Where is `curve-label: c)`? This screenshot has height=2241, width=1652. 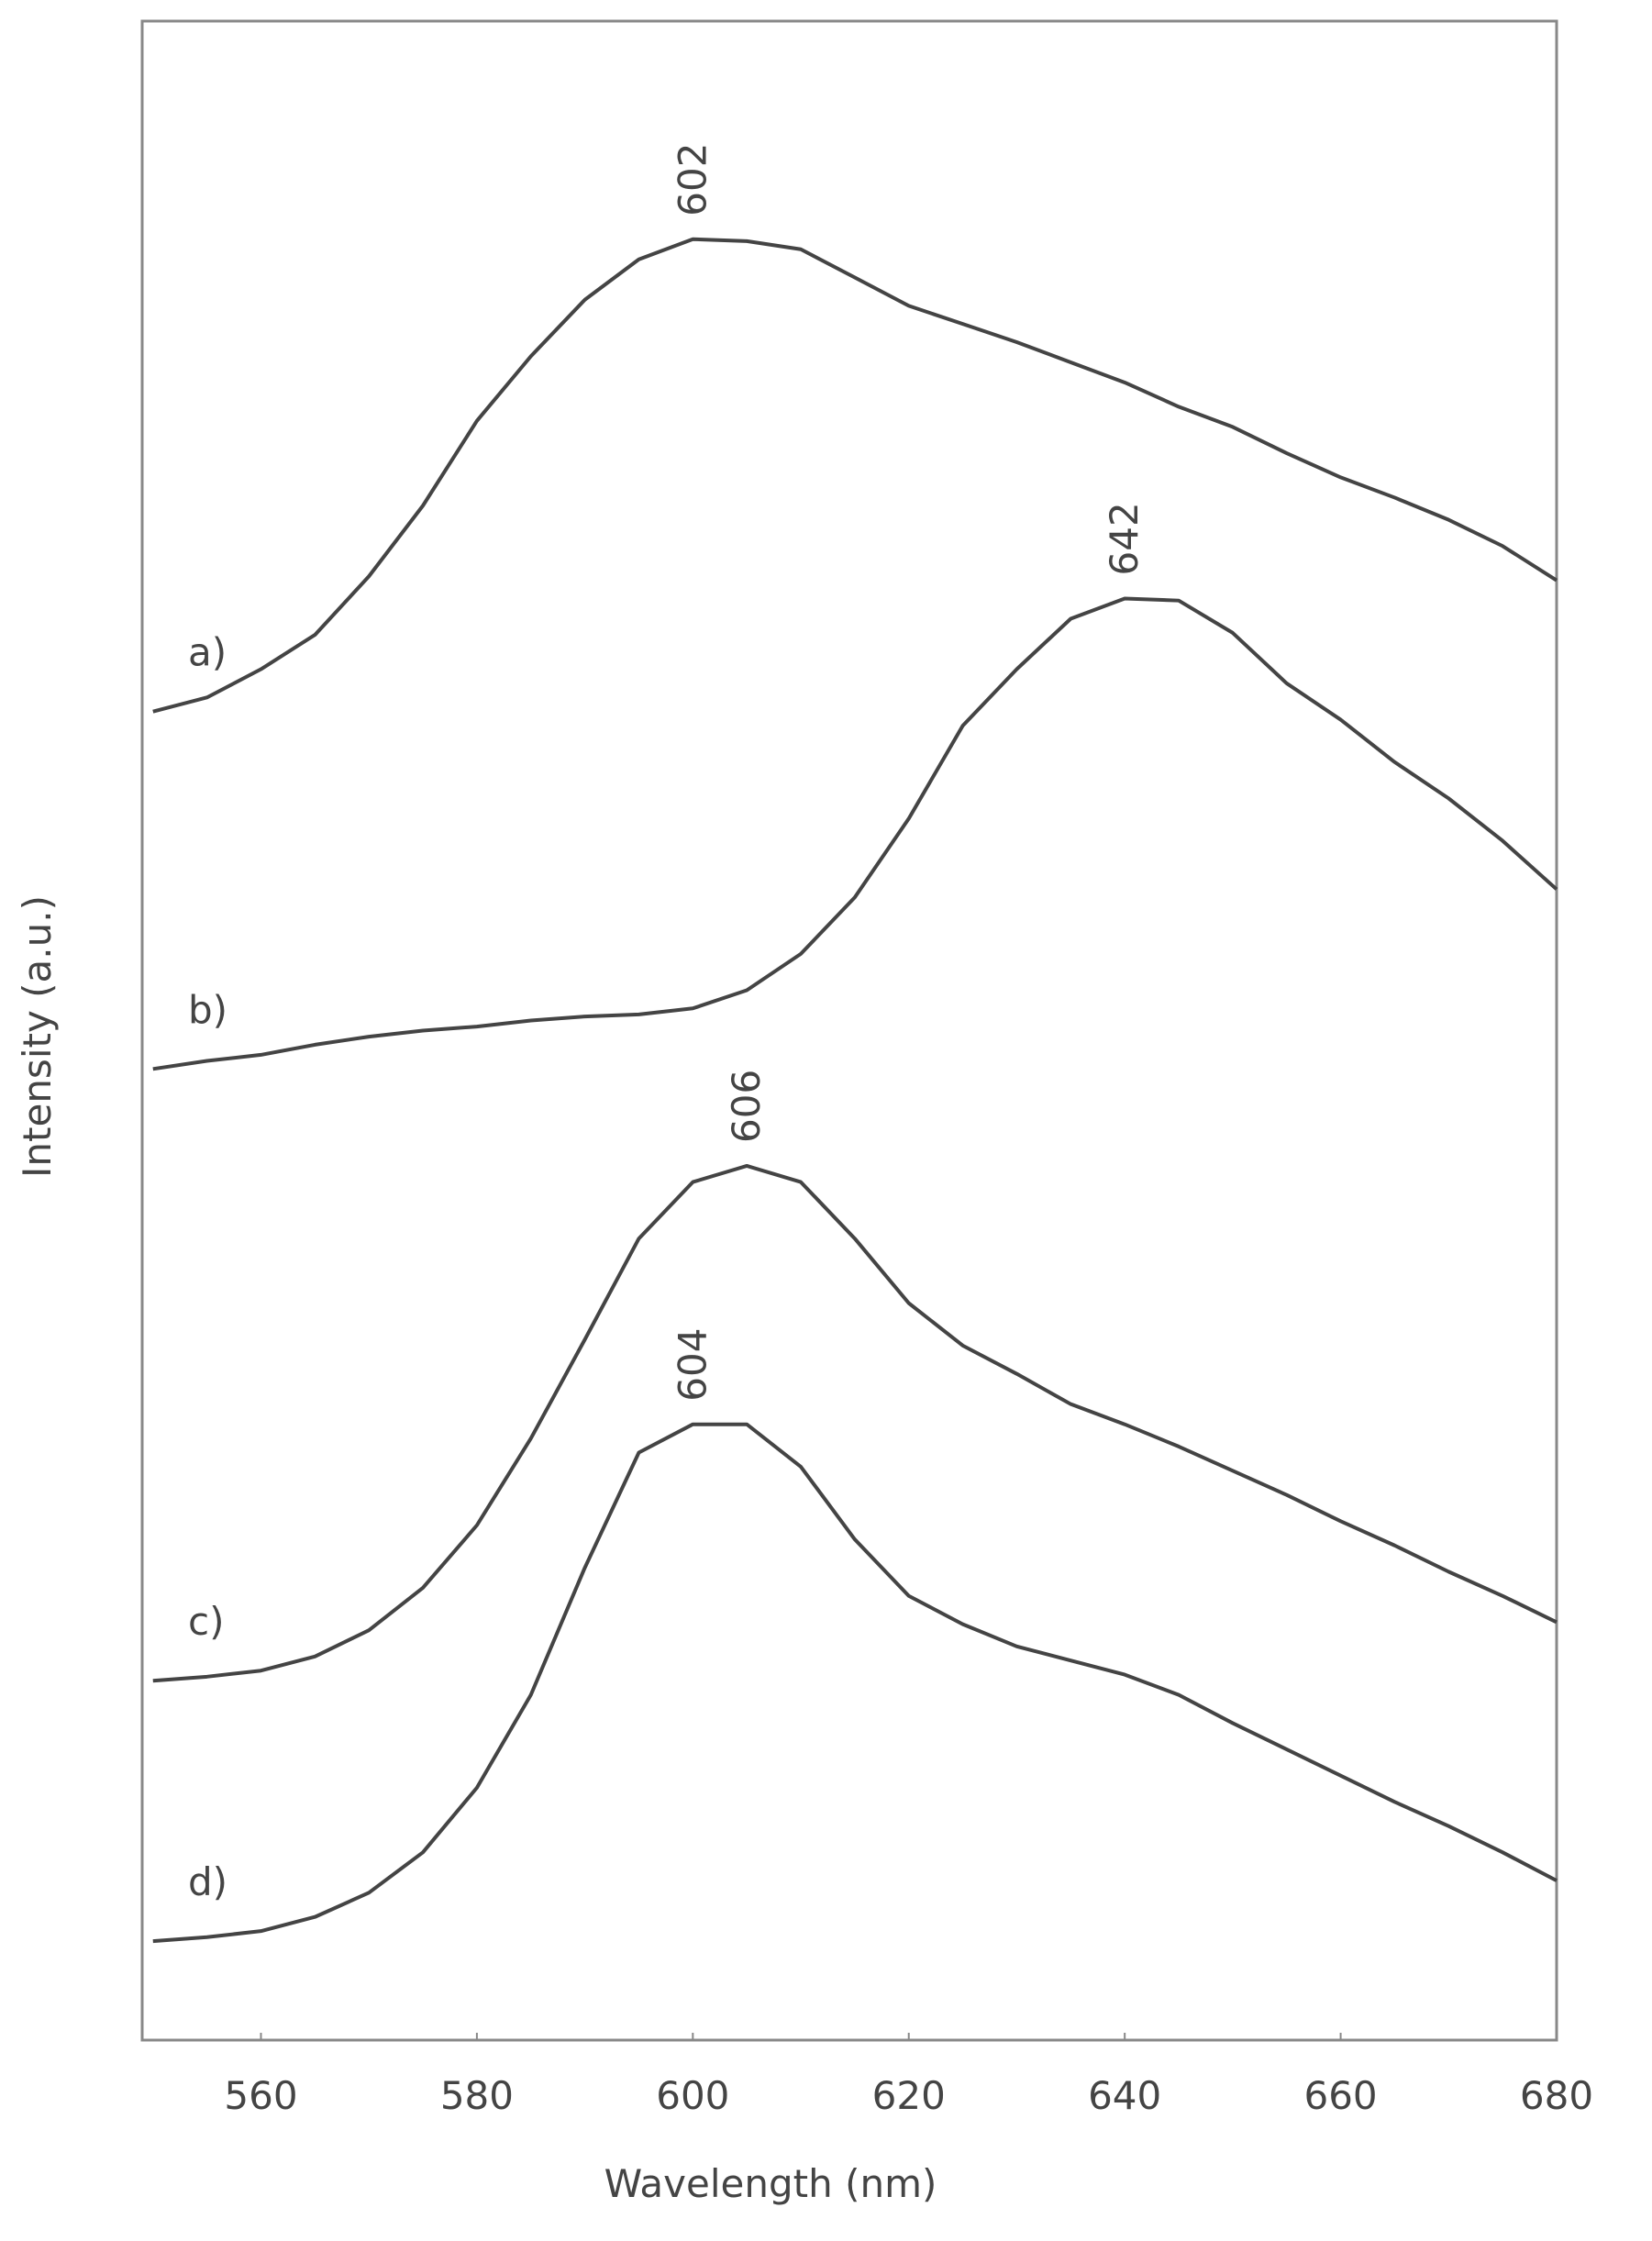 curve-label: c) is located at coordinates (206, 1622).